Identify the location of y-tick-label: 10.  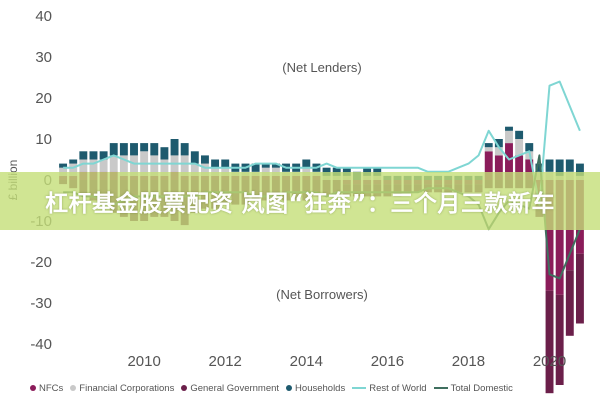
(43, 139).